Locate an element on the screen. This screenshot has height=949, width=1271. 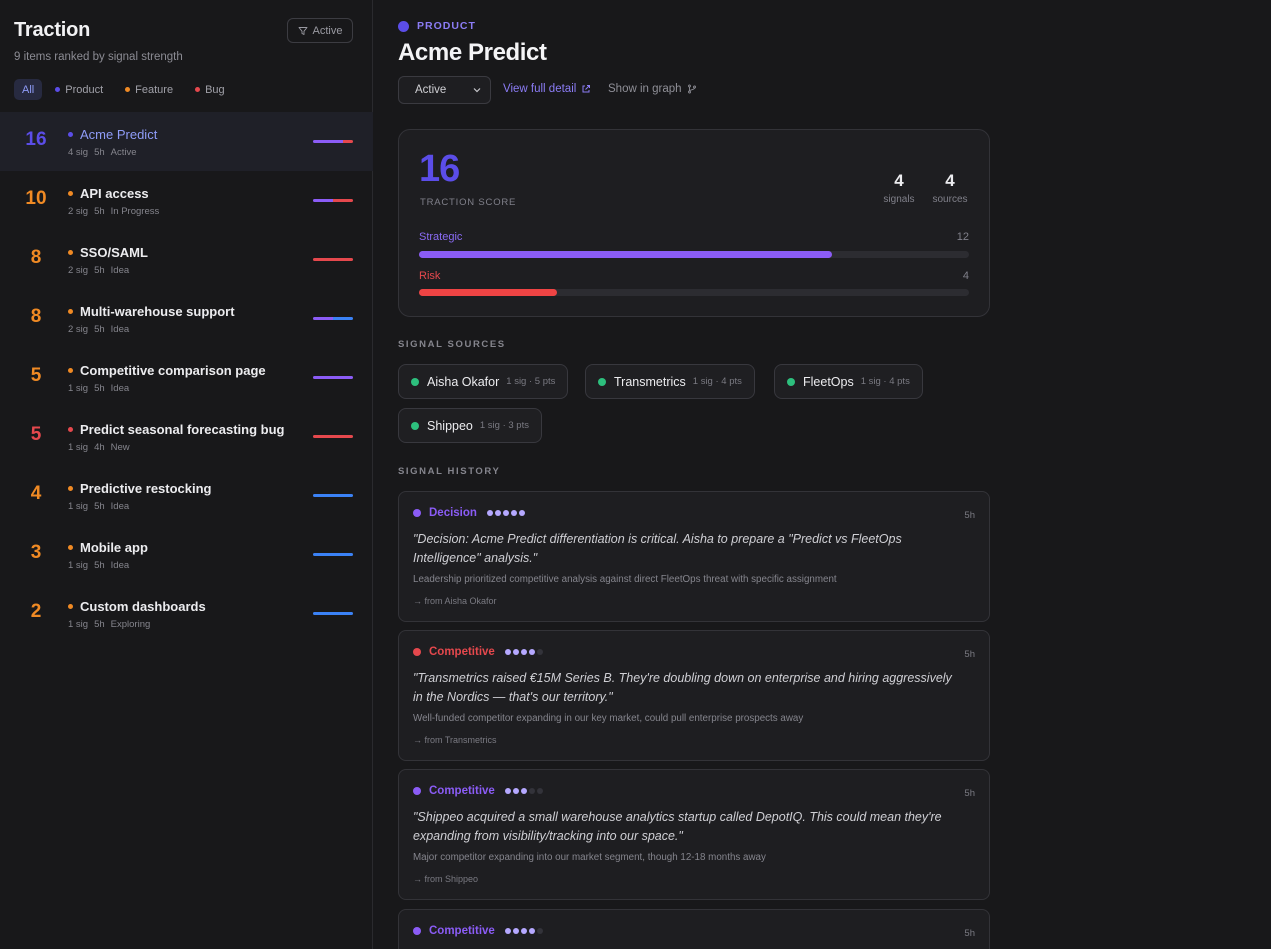
item-title: Mobile app is located at coordinates (114, 547).